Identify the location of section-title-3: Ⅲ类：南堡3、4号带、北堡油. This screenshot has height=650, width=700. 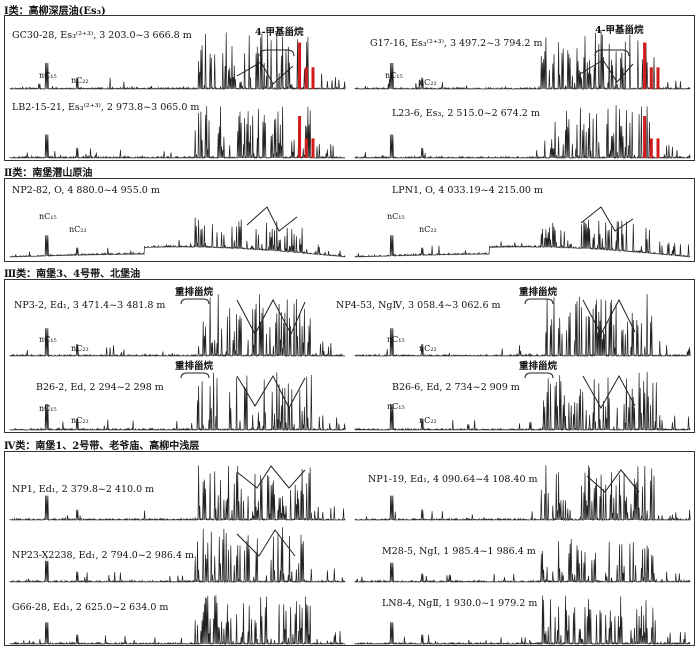
(72, 274).